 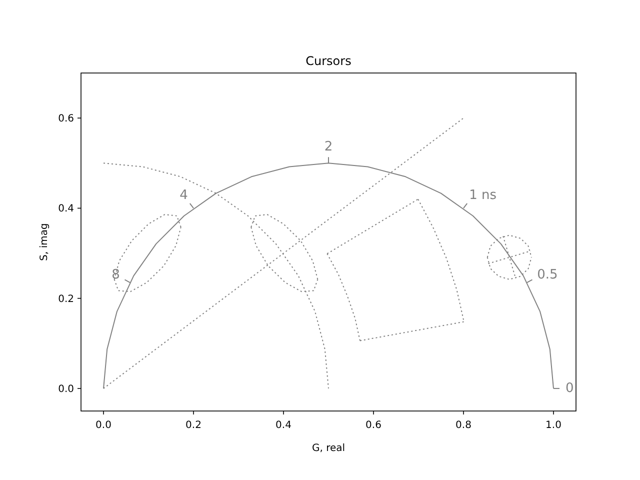 I want to click on annotation: 1 ns, so click(x=483, y=195).